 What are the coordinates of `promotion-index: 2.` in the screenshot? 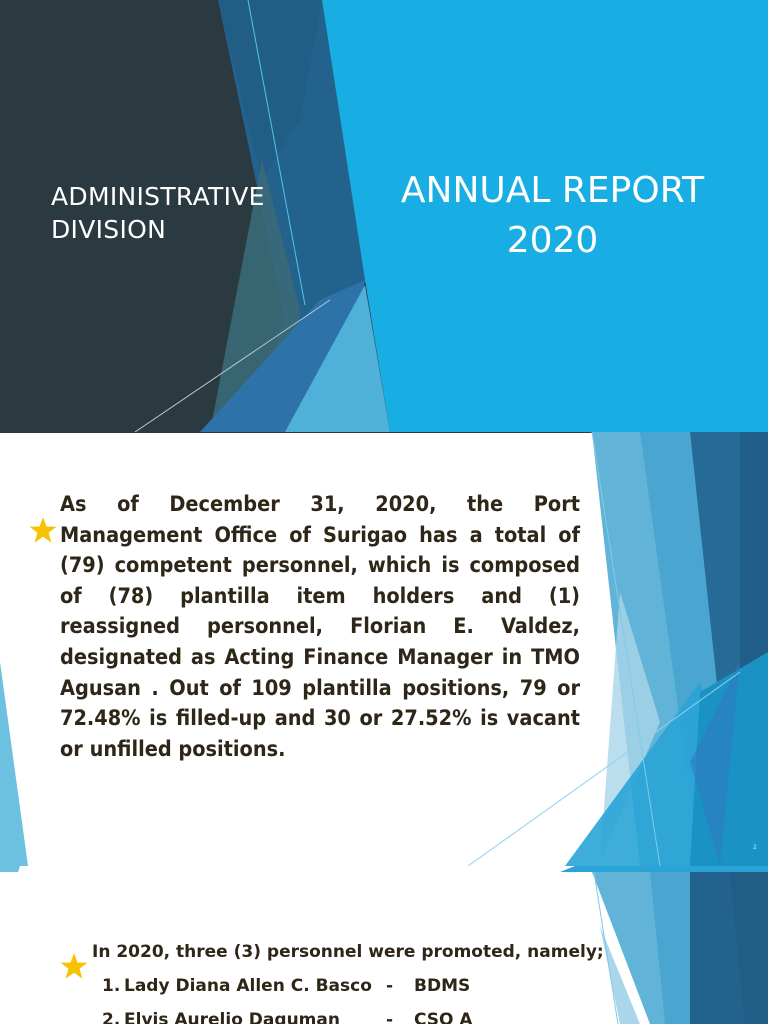 It's located at (111, 1017).